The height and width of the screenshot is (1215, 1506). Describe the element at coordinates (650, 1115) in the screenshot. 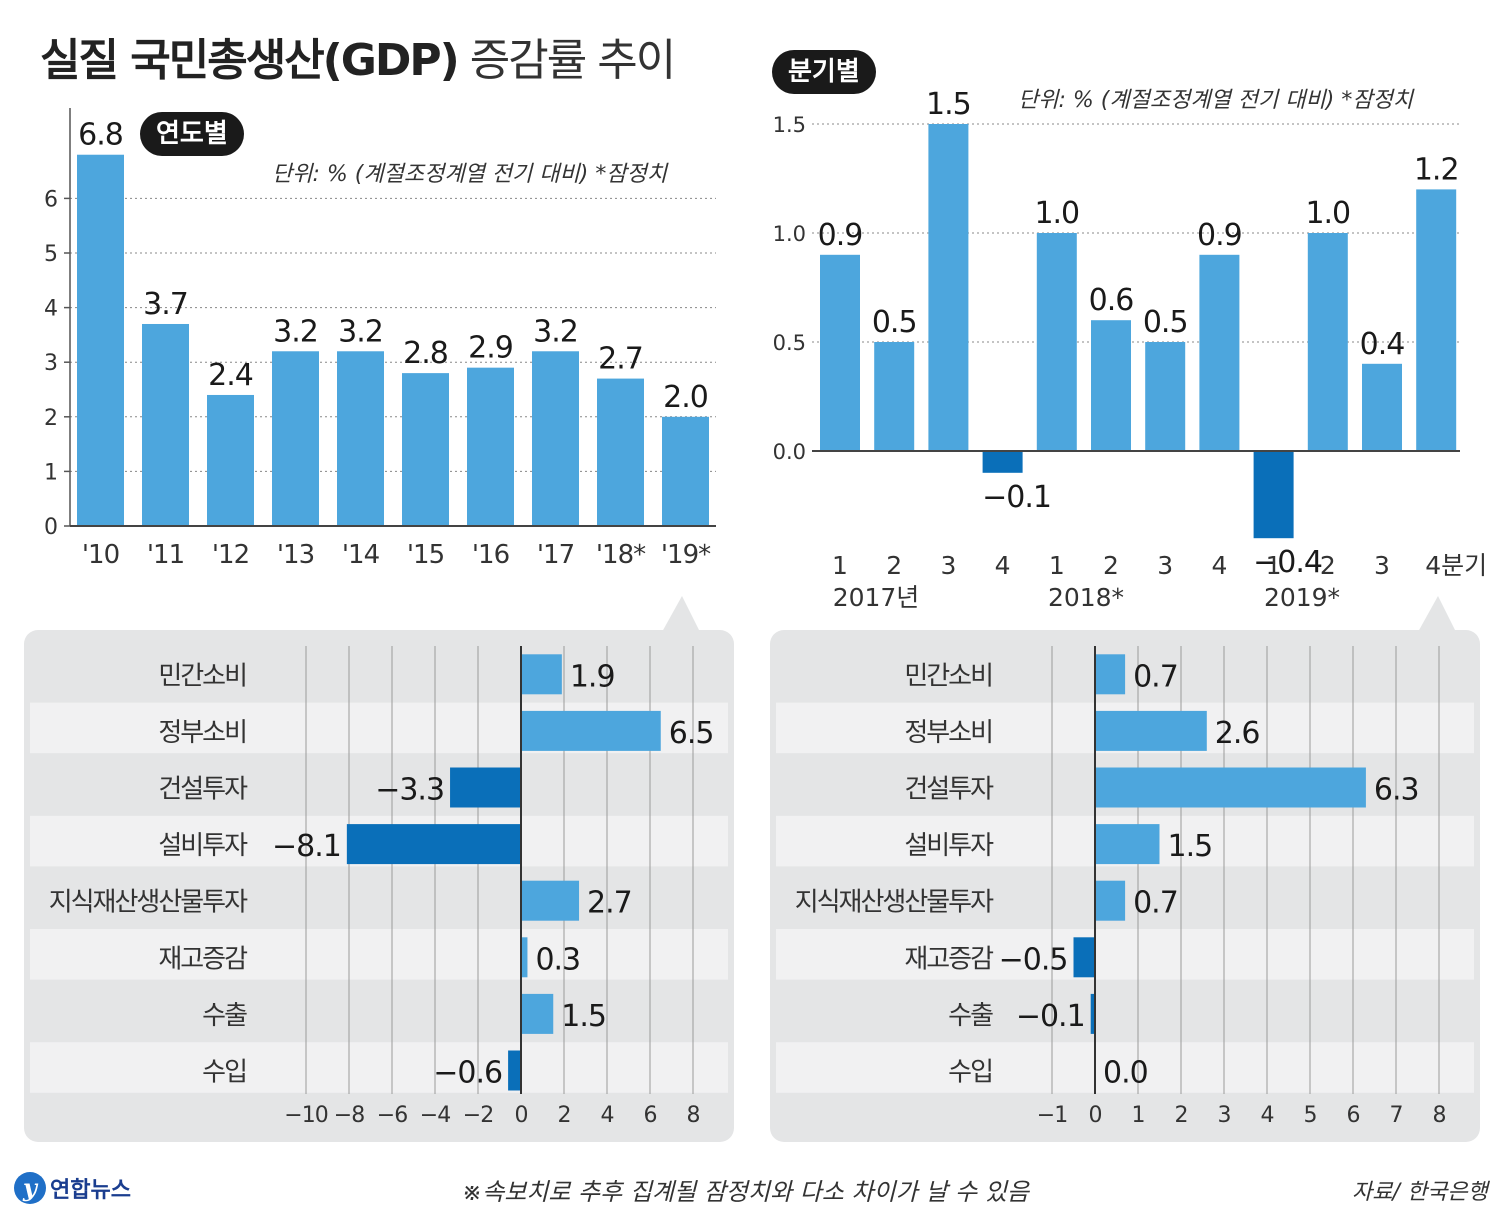

I see `annual-components-xtick-label: 6` at that location.